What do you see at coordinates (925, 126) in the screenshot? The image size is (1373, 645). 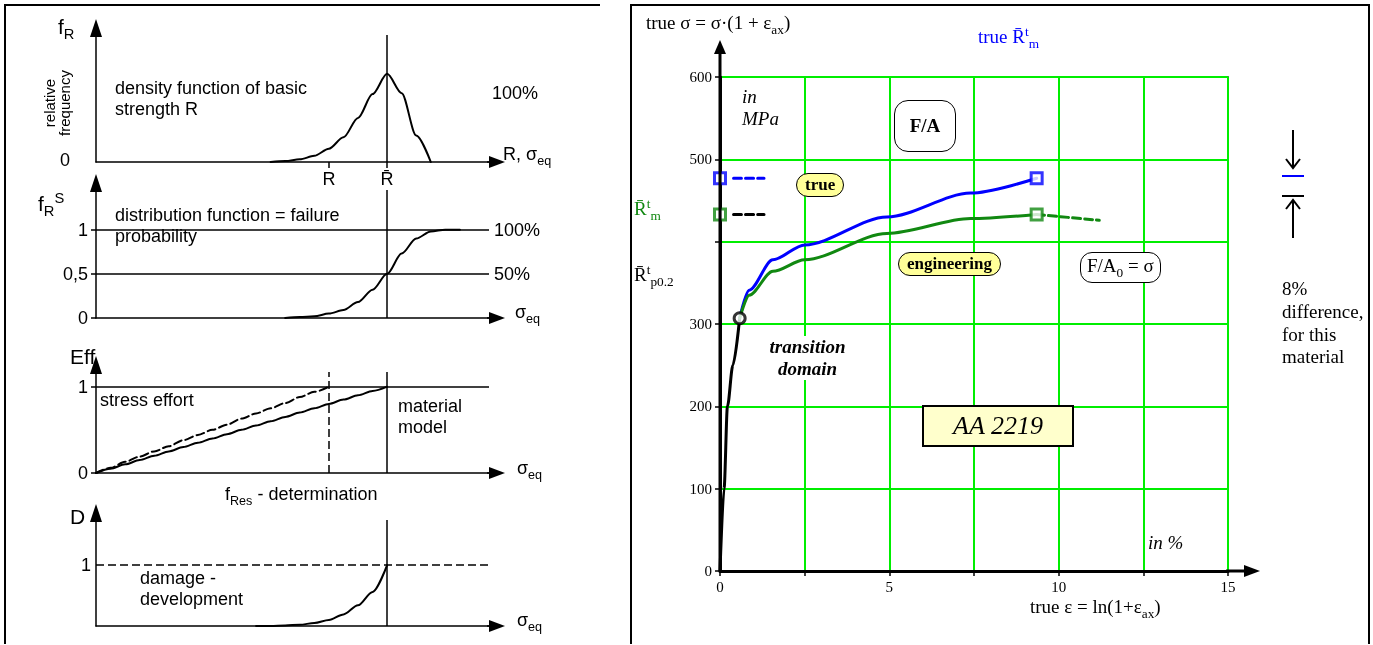 I see `annotation: F/A` at bounding box center [925, 126].